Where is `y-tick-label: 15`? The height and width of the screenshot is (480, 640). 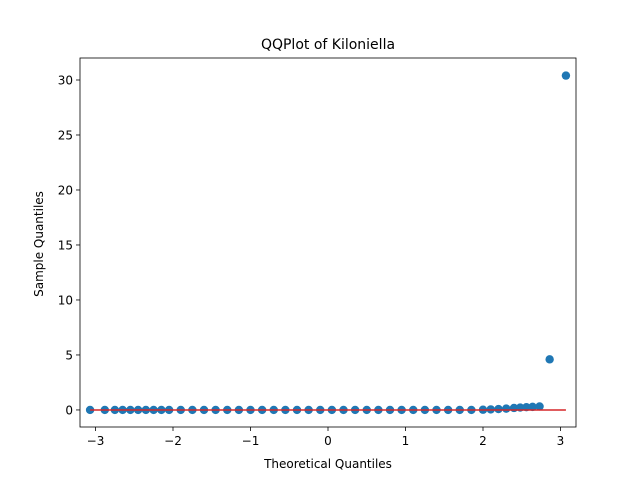 y-tick-label: 15 is located at coordinates (65, 245).